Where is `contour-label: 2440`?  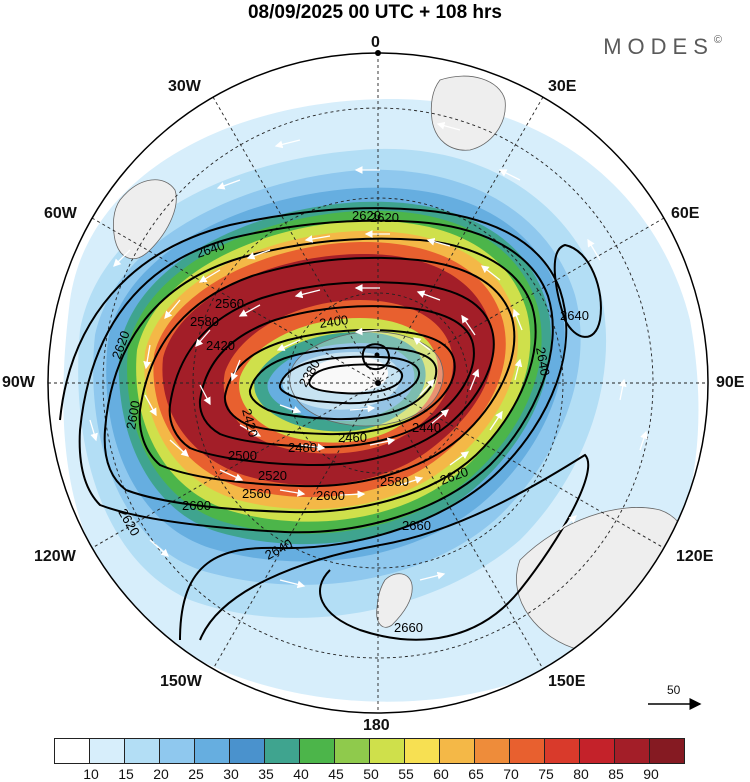 contour-label: 2440 is located at coordinates (426, 427).